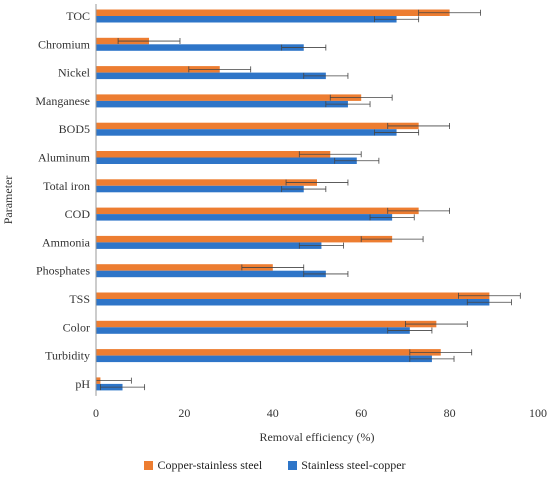 The height and width of the screenshot is (489, 550). I want to click on y-tick-label-total-iron: Total iron, so click(66, 186).